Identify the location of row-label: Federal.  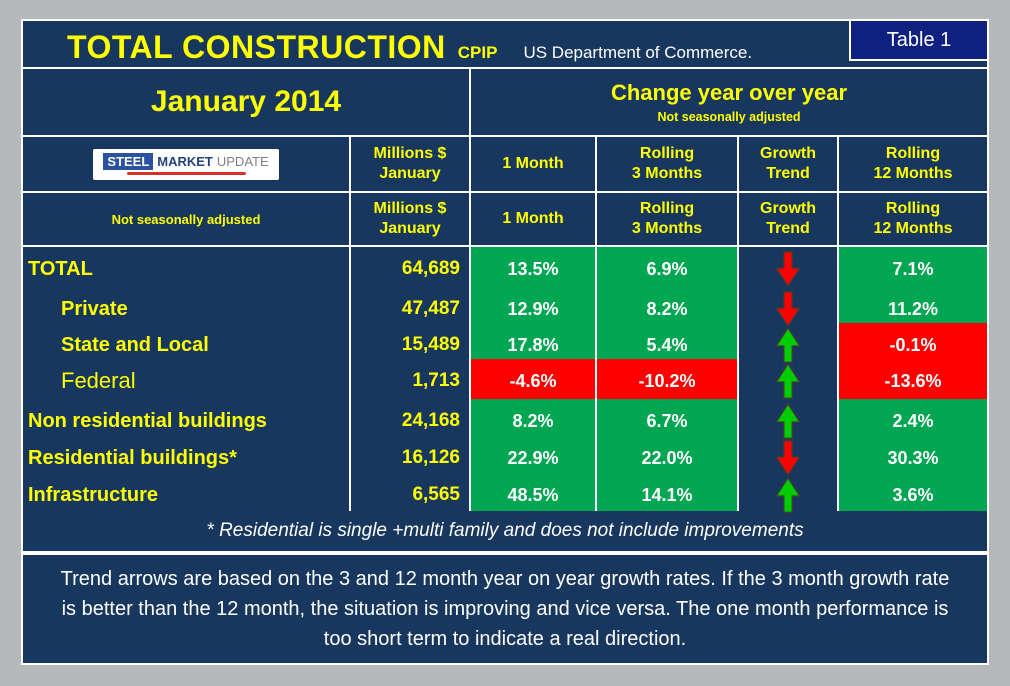
(186, 381).